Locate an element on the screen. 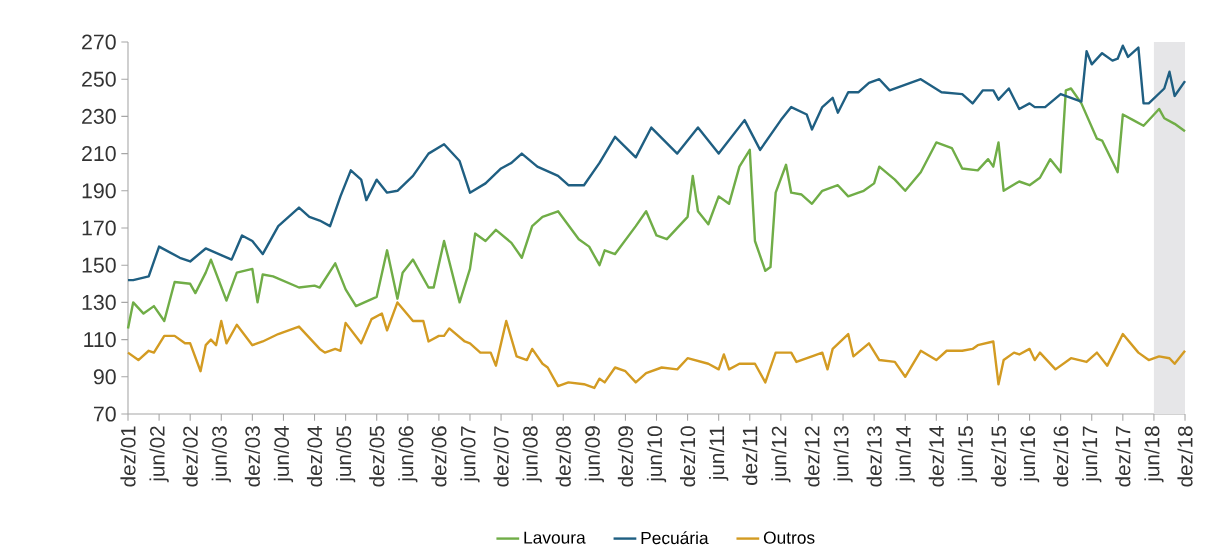 Image resolution: width=1214 pixels, height=551 pixels. x-tick-label: jun/13 is located at coordinates (843, 454).